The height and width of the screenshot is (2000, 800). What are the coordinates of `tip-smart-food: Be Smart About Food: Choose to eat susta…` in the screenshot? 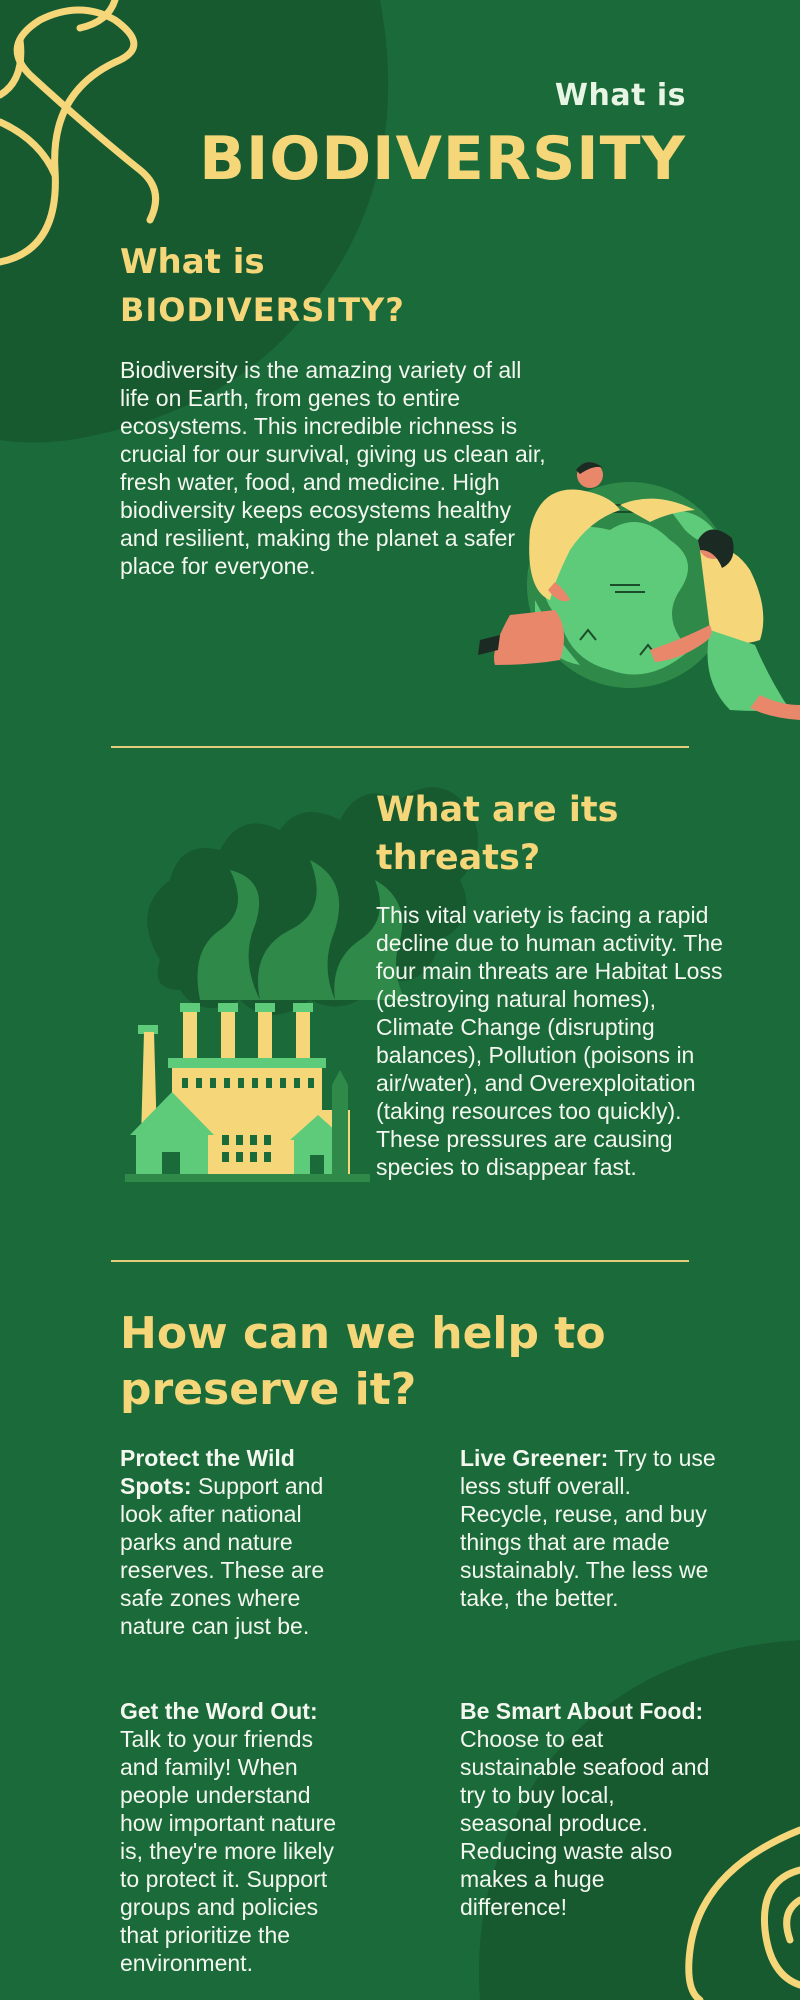 It's located at (585, 1809).